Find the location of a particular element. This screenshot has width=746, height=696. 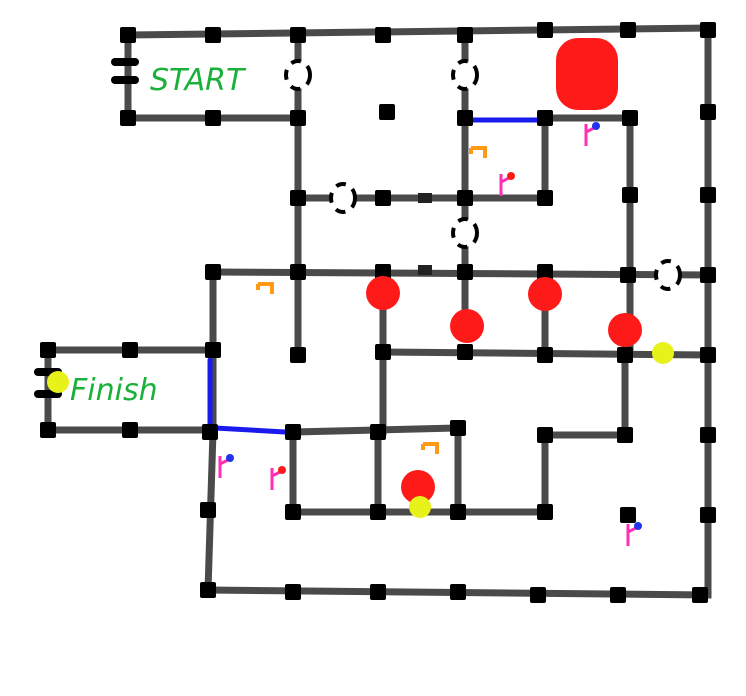

maze-wall is located at coordinates (418, 31).